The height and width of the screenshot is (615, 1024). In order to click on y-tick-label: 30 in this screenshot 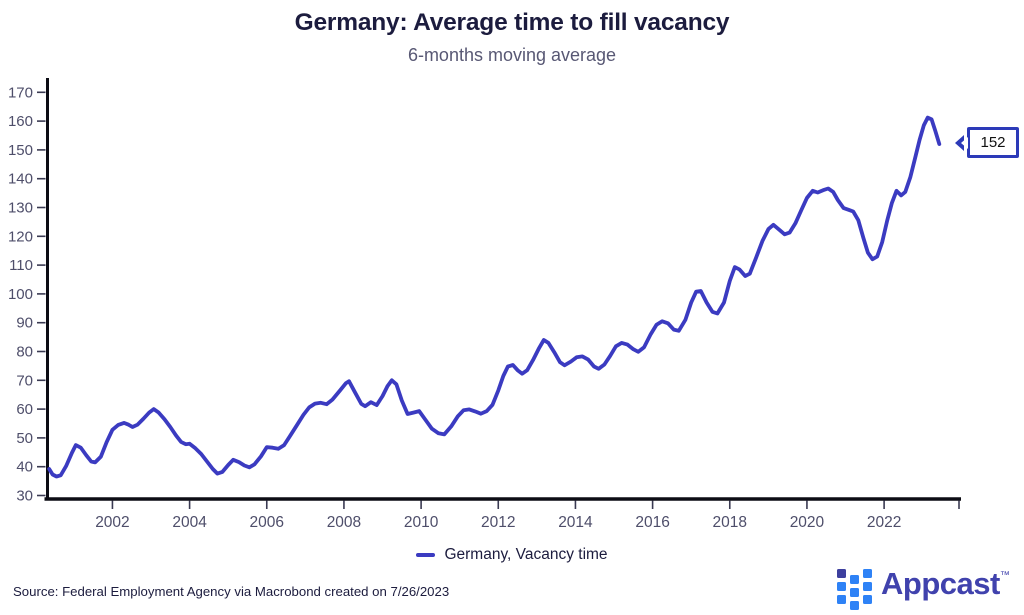, I will do `click(24, 496)`.